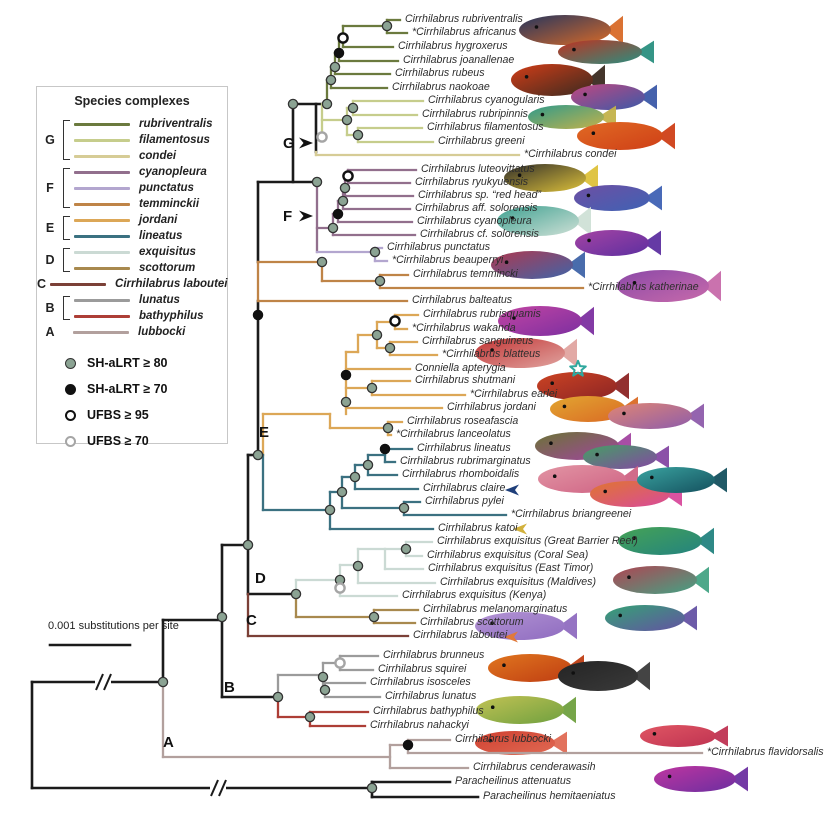  Describe the element at coordinates (462, 300) in the screenshot. I see `tip-label: Cirrhilabrus balteatus` at that location.